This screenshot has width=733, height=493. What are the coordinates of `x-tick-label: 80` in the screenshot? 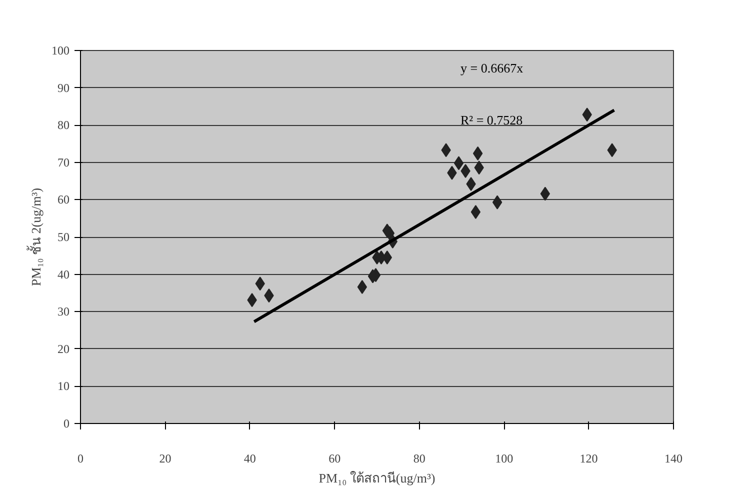 It's located at (419, 459).